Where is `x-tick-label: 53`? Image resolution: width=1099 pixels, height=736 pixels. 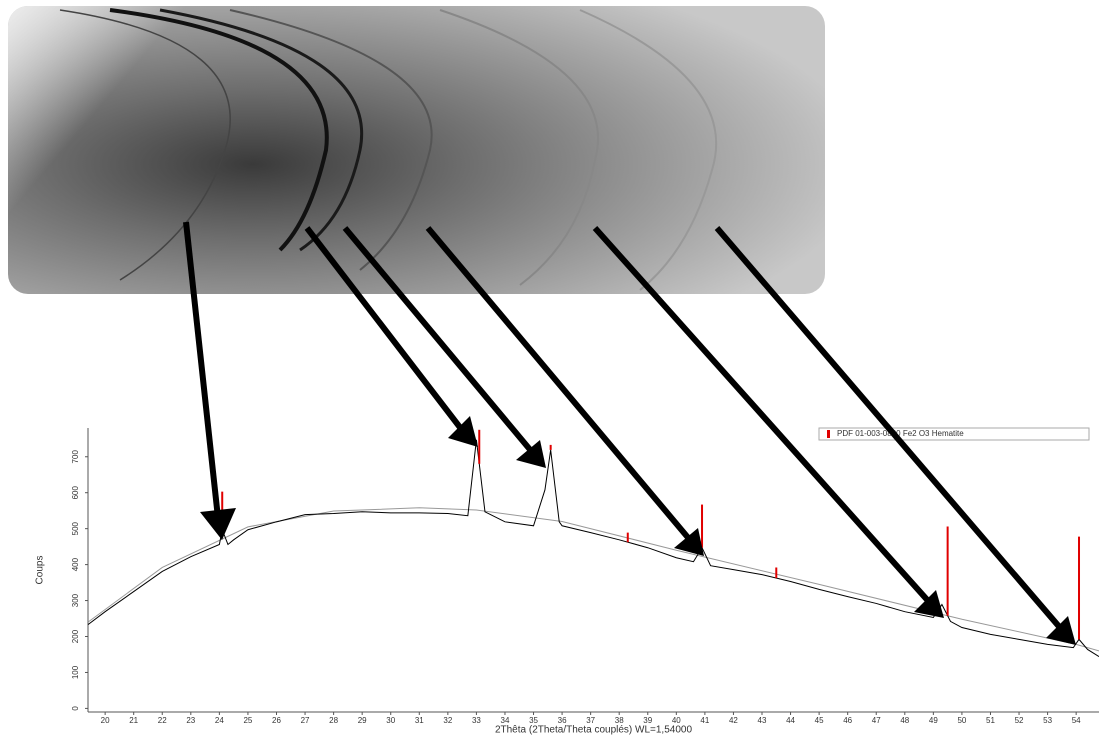 x-tick-label: 53 is located at coordinates (1047, 720).